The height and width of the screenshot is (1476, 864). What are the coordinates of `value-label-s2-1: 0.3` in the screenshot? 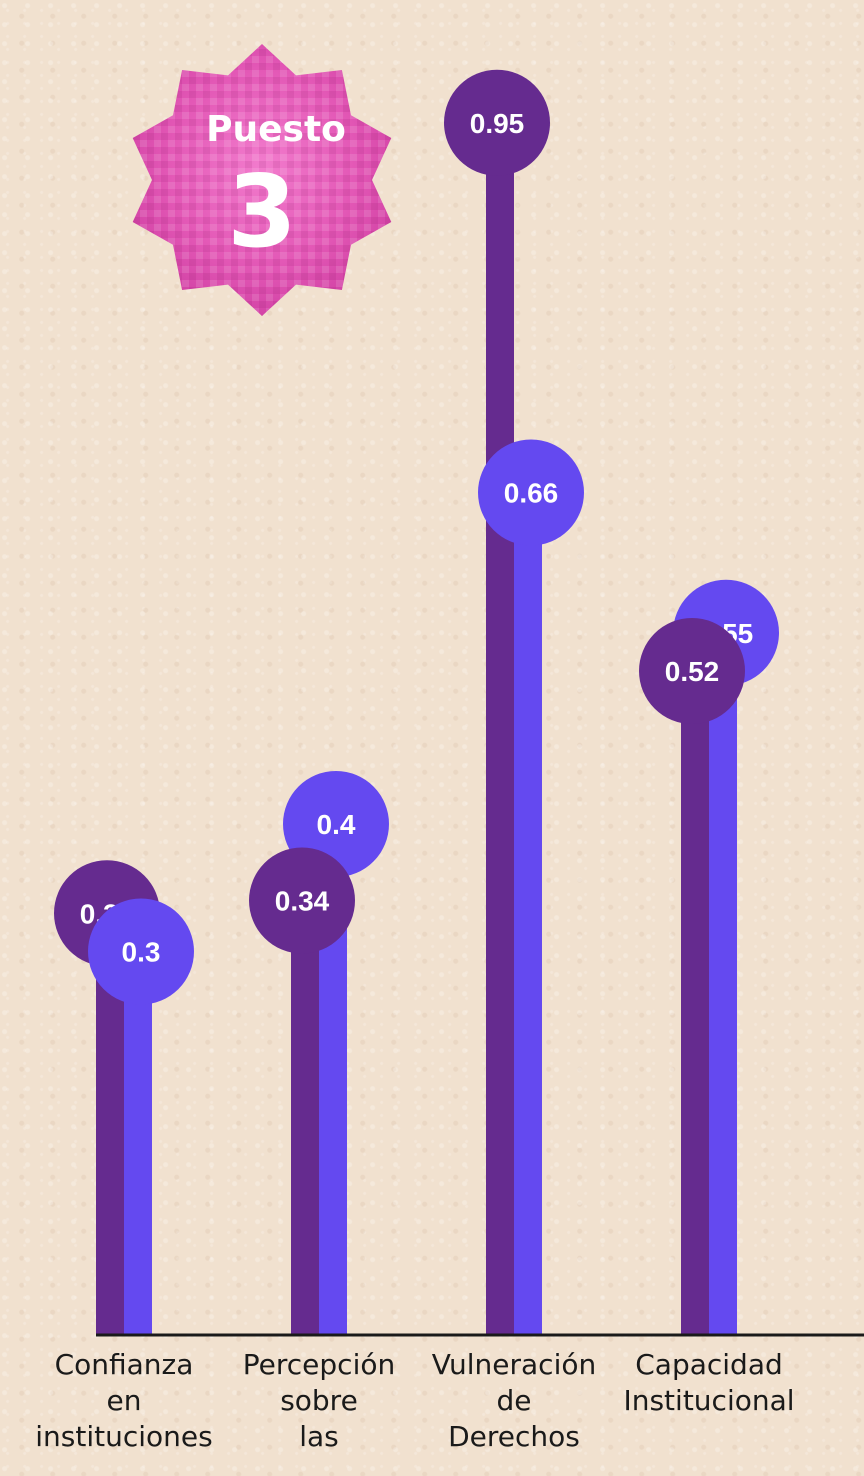 It's located at (141, 952).